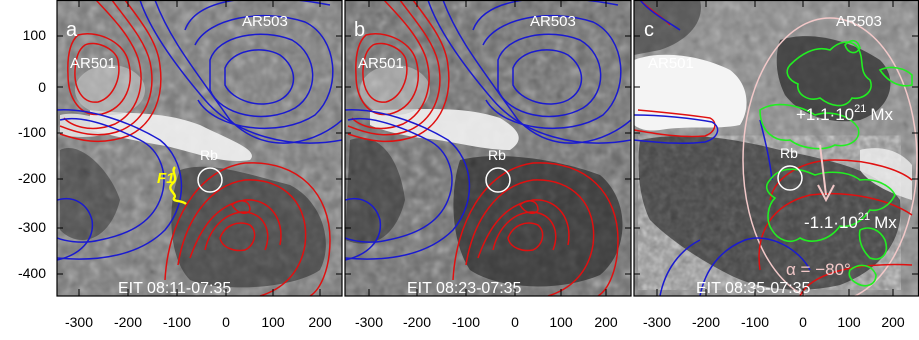  What do you see at coordinates (32, 132) in the screenshot?
I see `y-tick-label: -100` at bounding box center [32, 132].